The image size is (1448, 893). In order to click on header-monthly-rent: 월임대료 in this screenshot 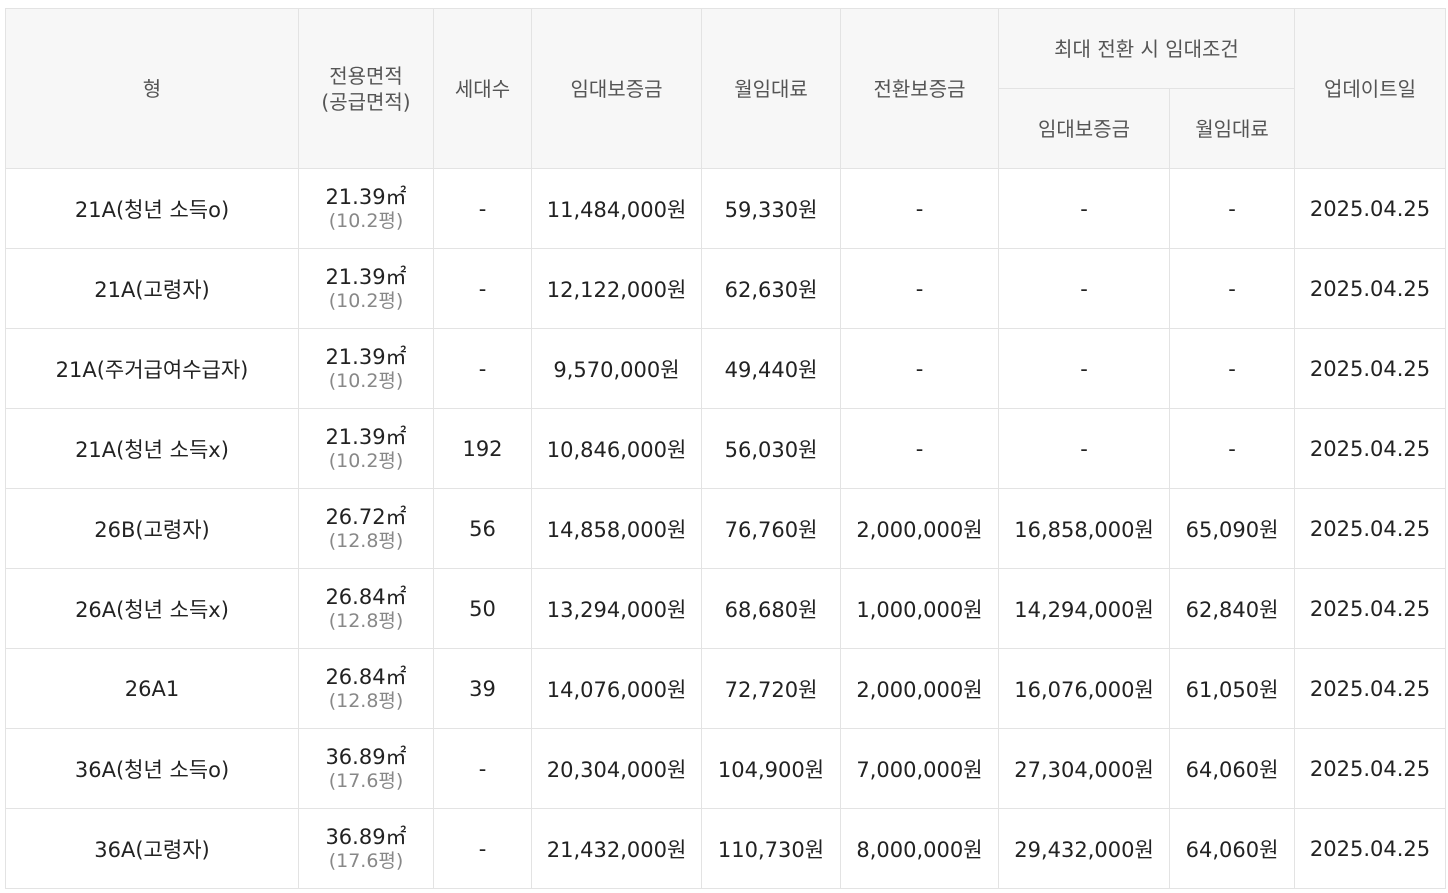, I will do `click(771, 88)`.